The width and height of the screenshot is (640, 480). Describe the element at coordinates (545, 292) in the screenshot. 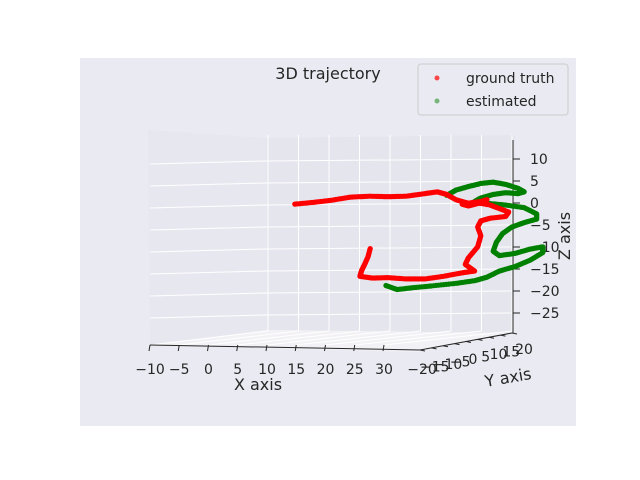

I see `z-tick-label: −20` at that location.